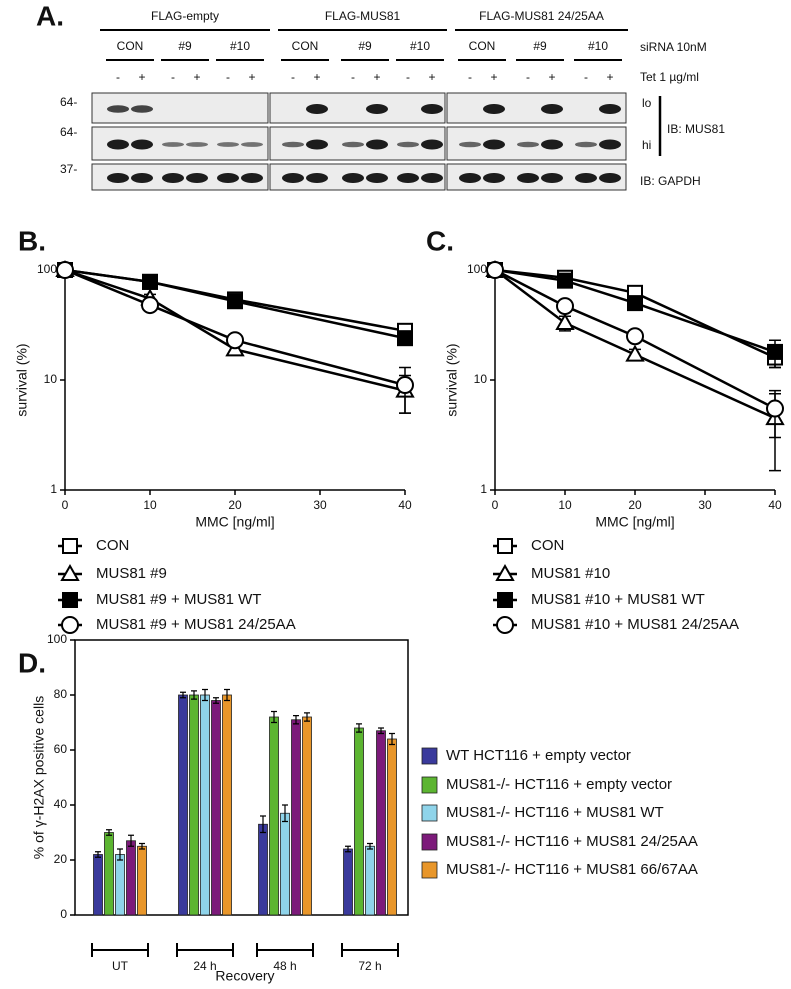 Image resolution: width=791 pixels, height=989 pixels. Describe the element at coordinates (673, 47) in the screenshot. I see `sirna-label: siRNA 10nM` at that location.